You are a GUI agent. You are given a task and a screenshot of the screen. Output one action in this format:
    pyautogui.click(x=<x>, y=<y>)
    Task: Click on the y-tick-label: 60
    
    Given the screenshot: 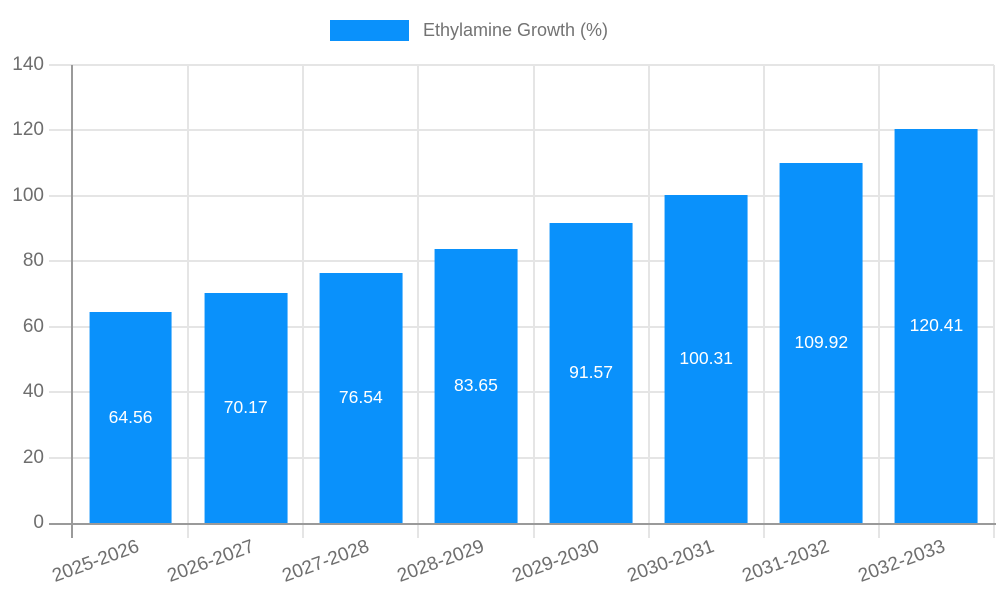 What is the action you would take?
    pyautogui.click(x=33, y=326)
    